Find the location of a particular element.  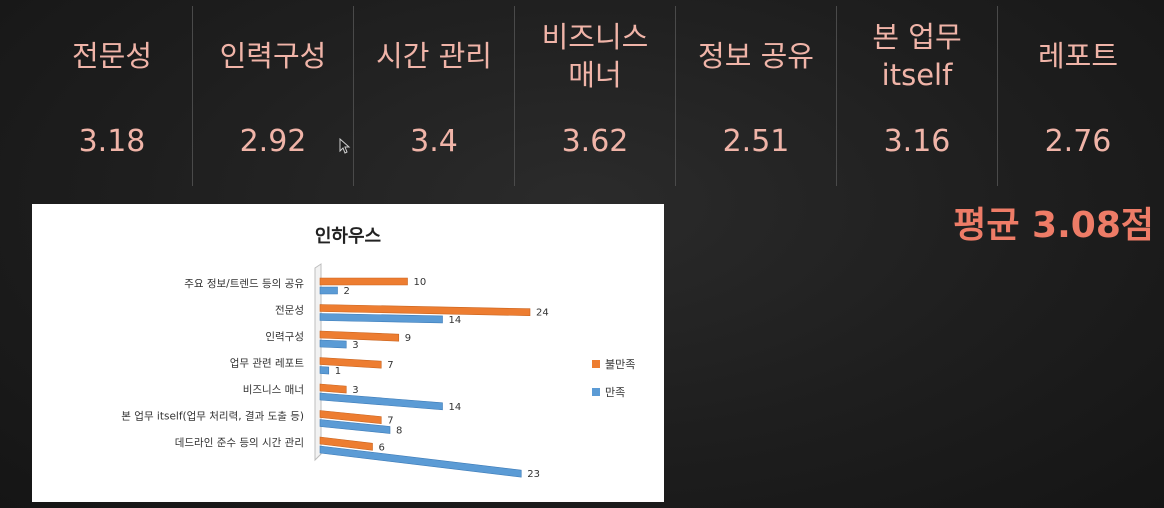

score-column-header: 정보 공유 is located at coordinates (756, 56).